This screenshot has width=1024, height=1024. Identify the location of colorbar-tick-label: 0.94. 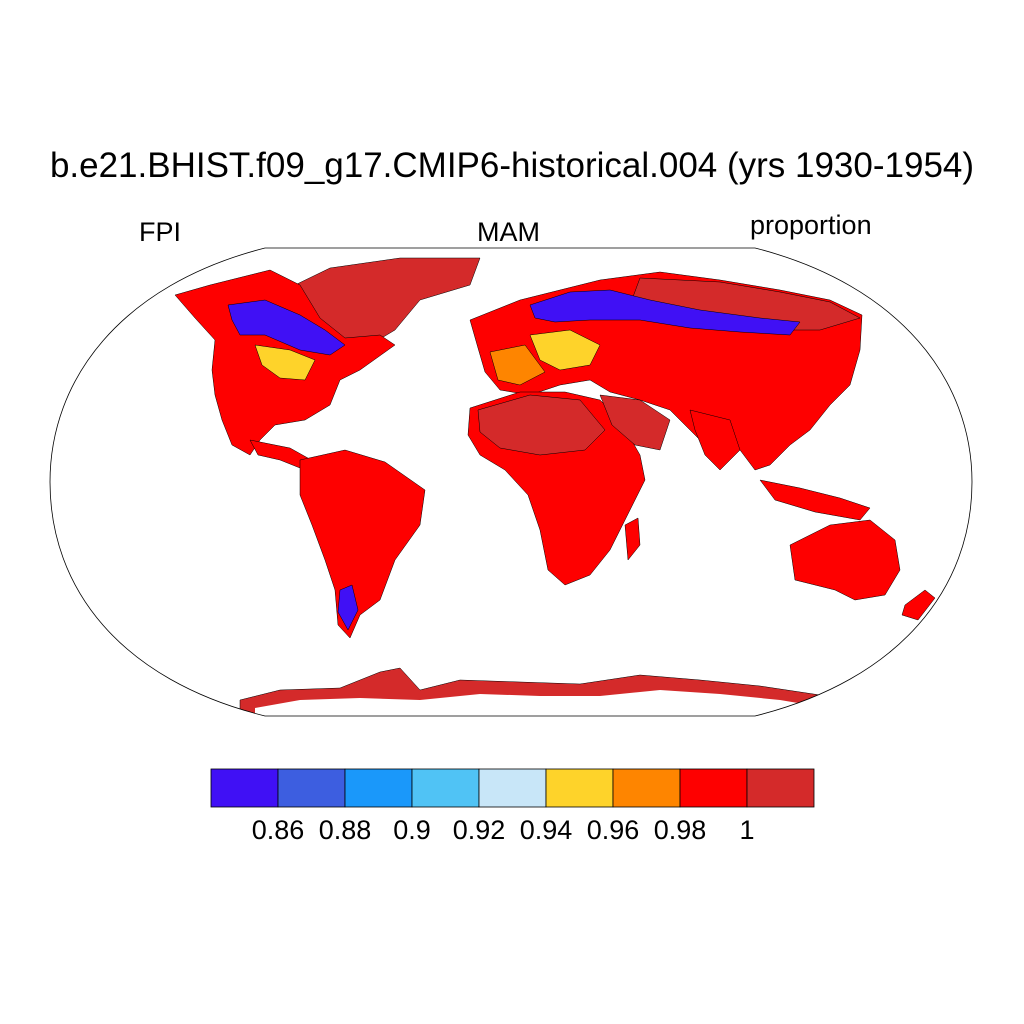
(546, 830).